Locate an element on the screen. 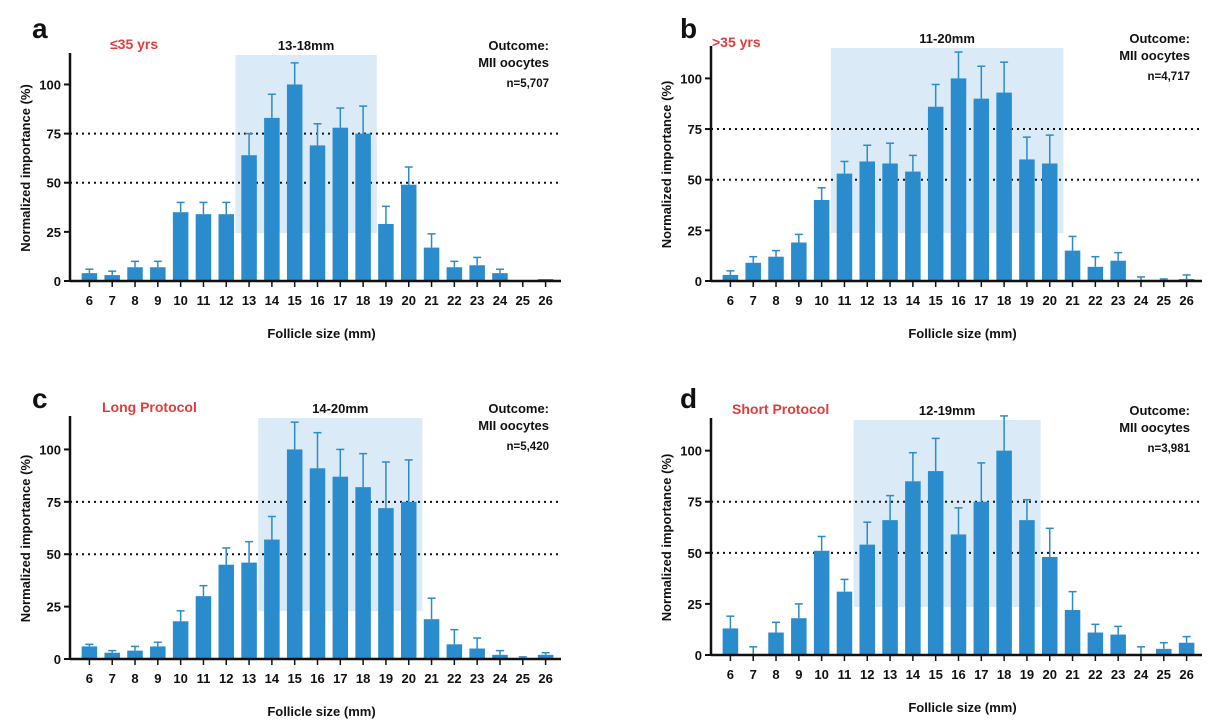 The height and width of the screenshot is (721, 1227). x-tick-label-18: 18 is located at coordinates (1004, 674).